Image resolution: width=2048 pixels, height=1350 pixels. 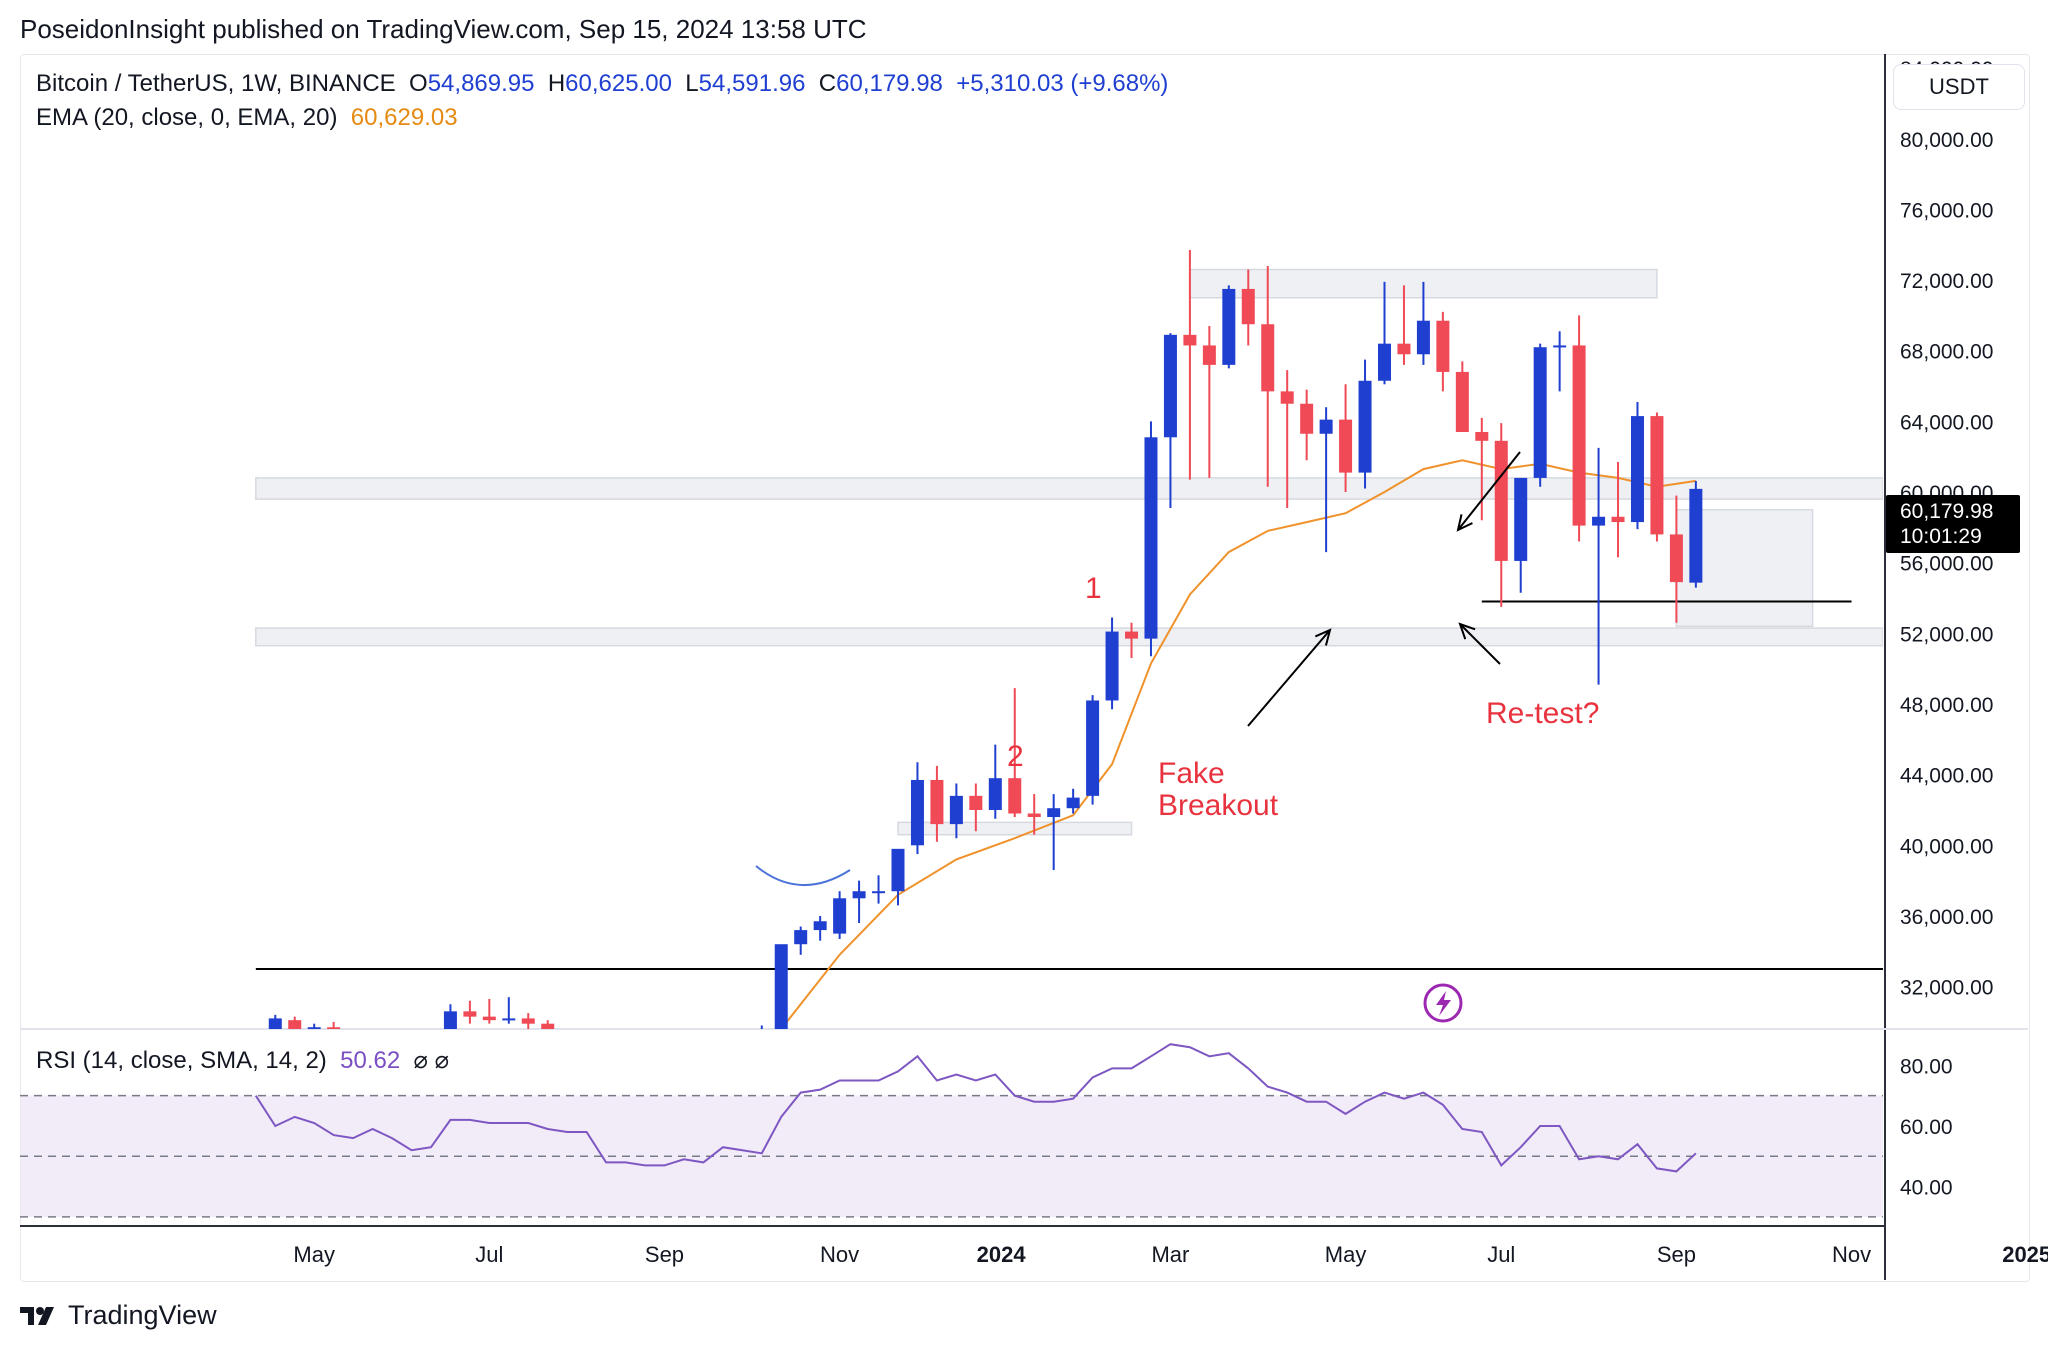 What do you see at coordinates (1002, 1254) in the screenshot?
I see `time-tick-label: 2024` at bounding box center [1002, 1254].